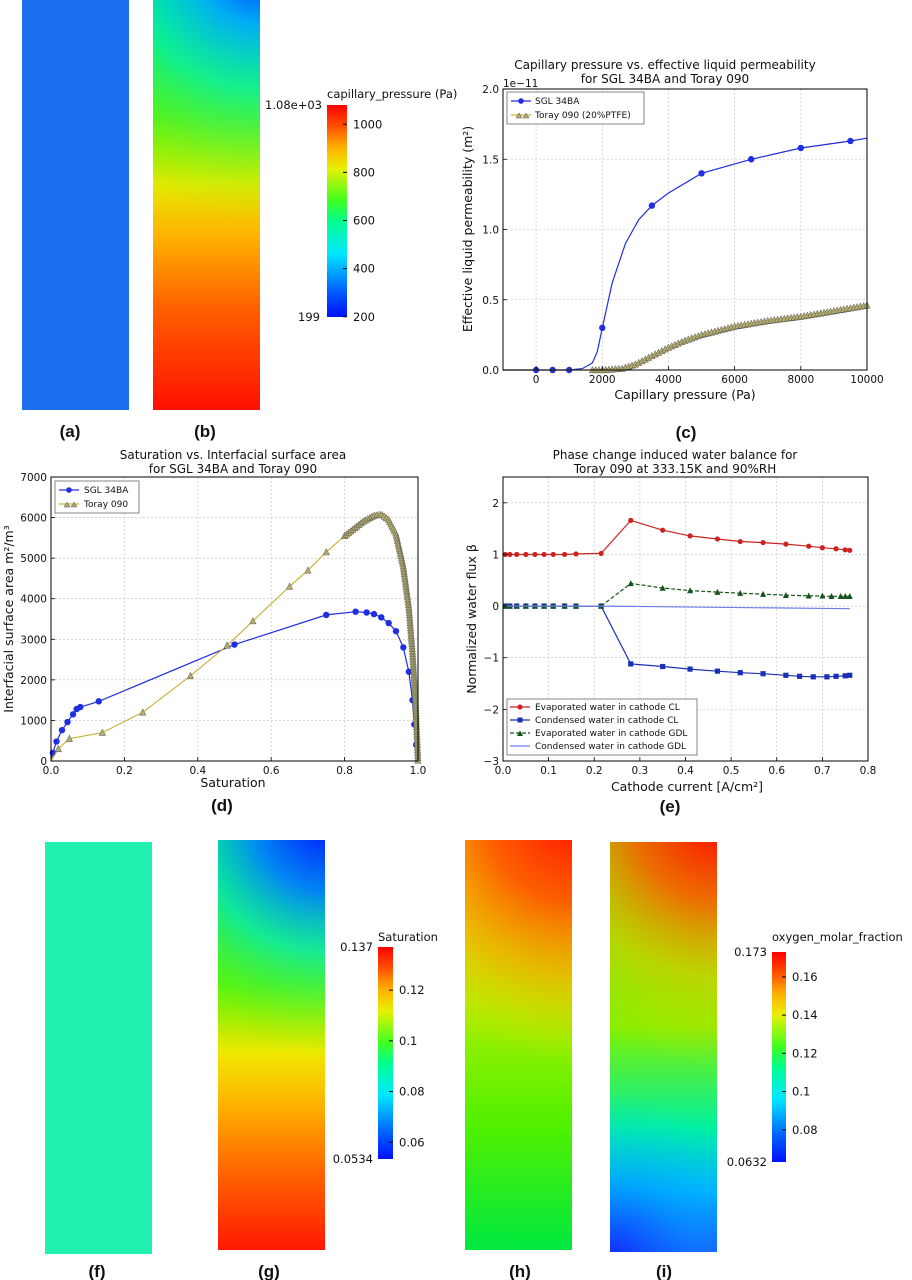  What do you see at coordinates (271, 771) in the screenshot?
I see `x-tick-label: 0.6` at bounding box center [271, 771].